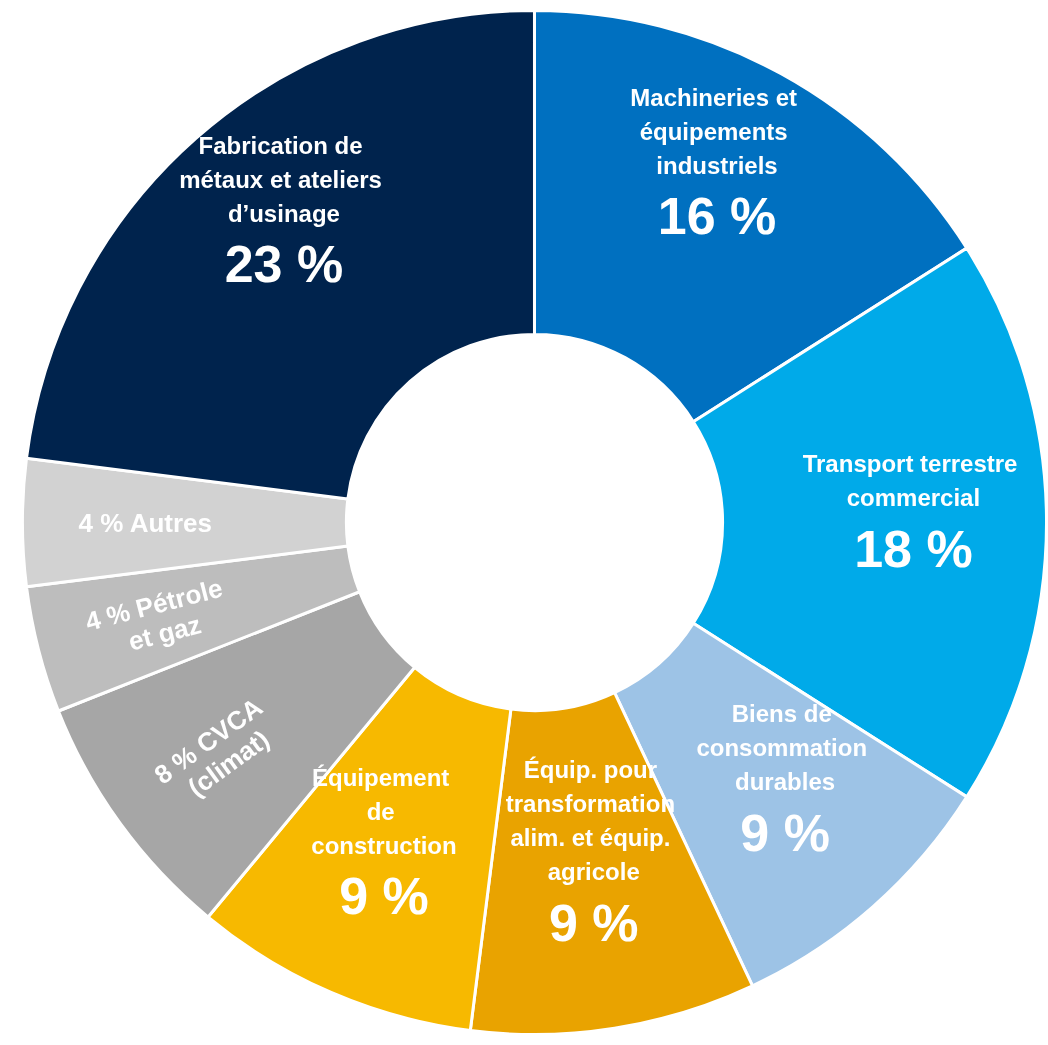 The width and height of the screenshot is (1048, 1045). Describe the element at coordinates (913, 548) in the screenshot. I see `data-label: 18 %` at that location.